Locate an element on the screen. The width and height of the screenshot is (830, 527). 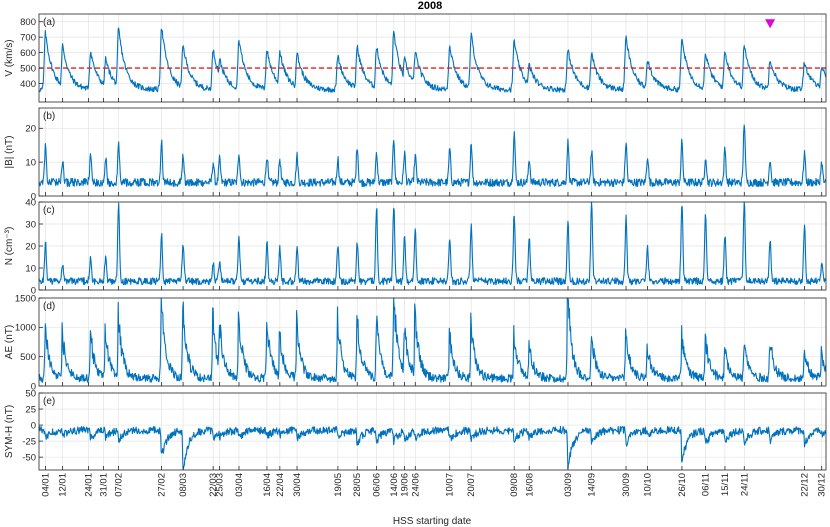
xtick-label-27: 26/10 is located at coordinates (682, 485).